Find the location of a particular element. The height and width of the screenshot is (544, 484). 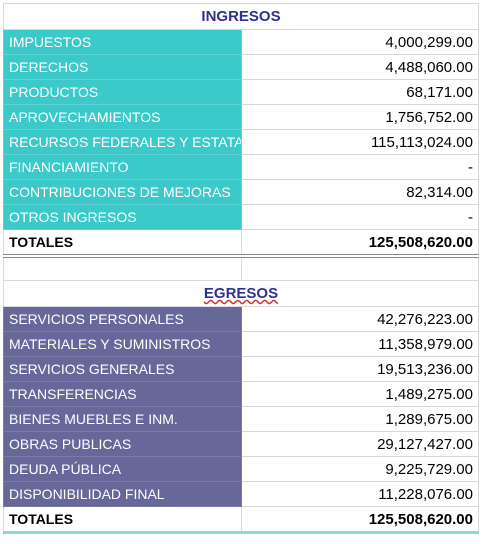

row-label: OTROS INGRESOS is located at coordinates (122, 217).